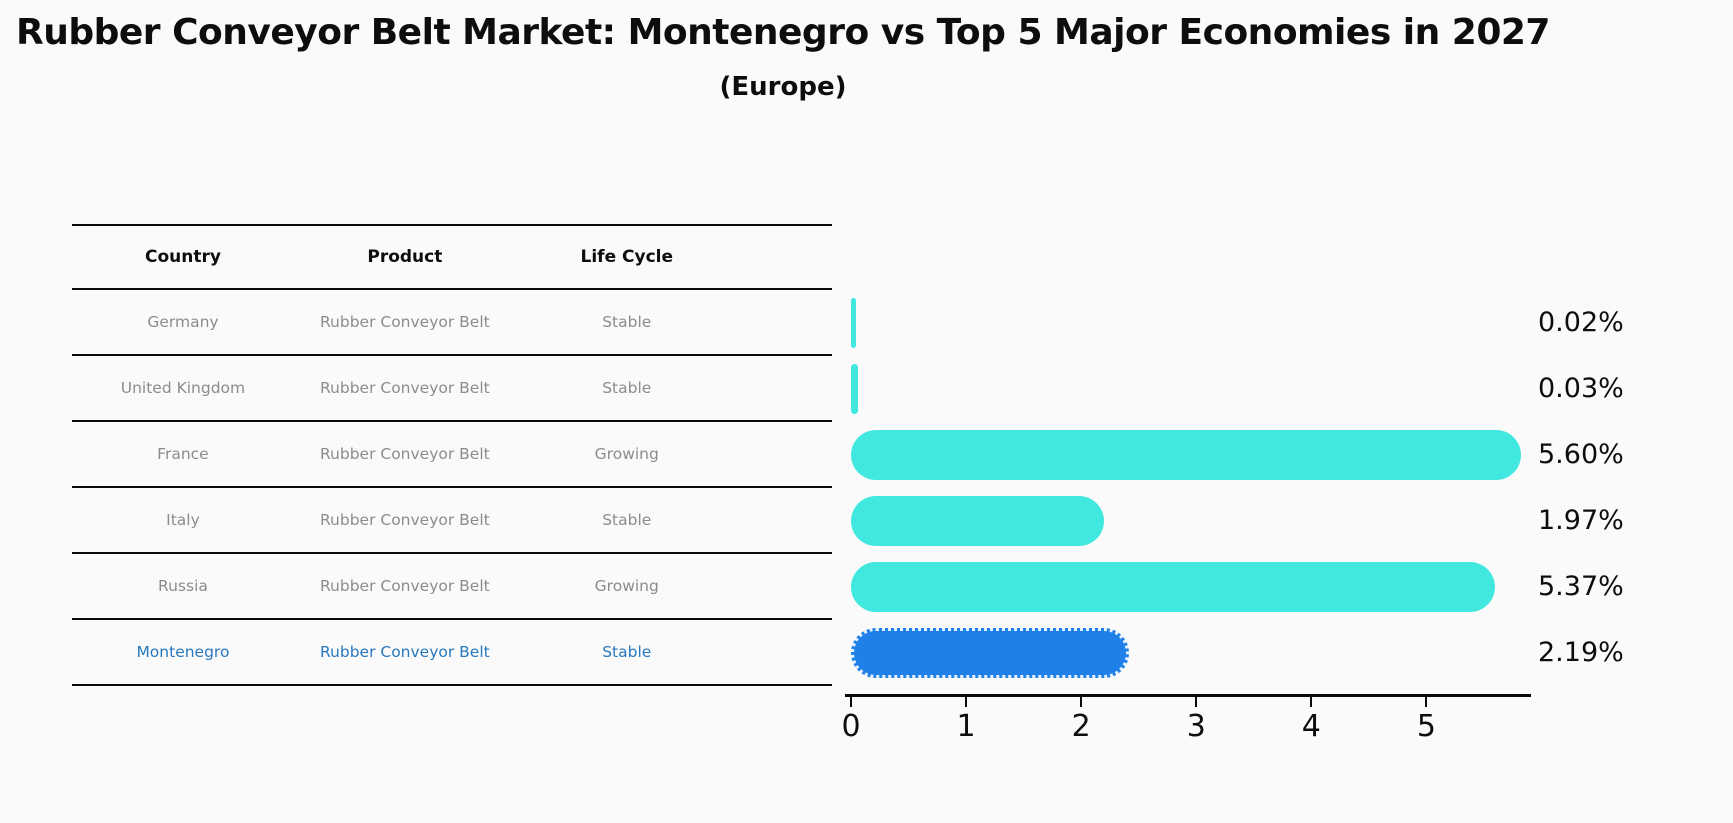  What do you see at coordinates (183, 520) in the screenshot?
I see `table-cell: Italy` at bounding box center [183, 520].